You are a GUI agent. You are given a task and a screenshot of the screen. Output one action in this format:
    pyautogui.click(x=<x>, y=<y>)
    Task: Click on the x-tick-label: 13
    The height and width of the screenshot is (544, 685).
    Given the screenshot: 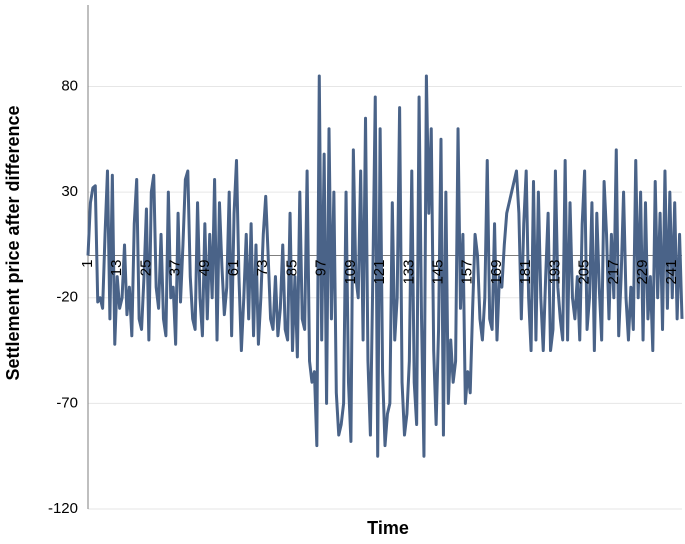 What is the action you would take?
    pyautogui.click(x=116, y=268)
    